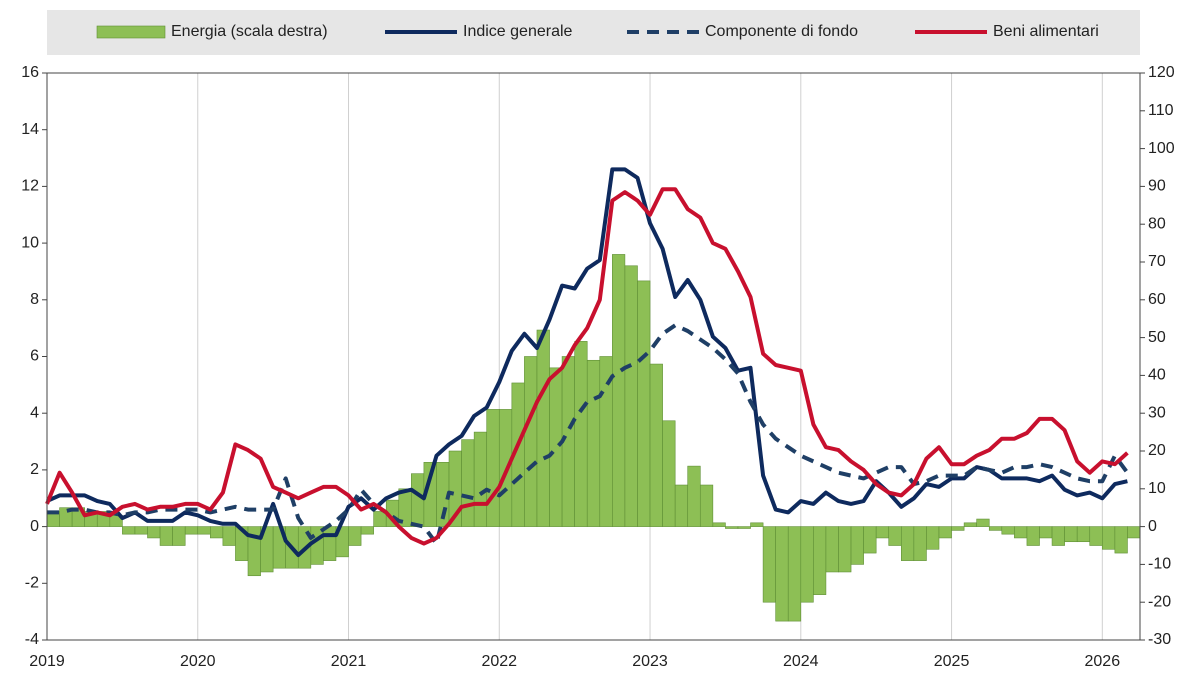  Describe the element at coordinates (1152, 526) in the screenshot. I see `y2-tick-label: 0` at that location.